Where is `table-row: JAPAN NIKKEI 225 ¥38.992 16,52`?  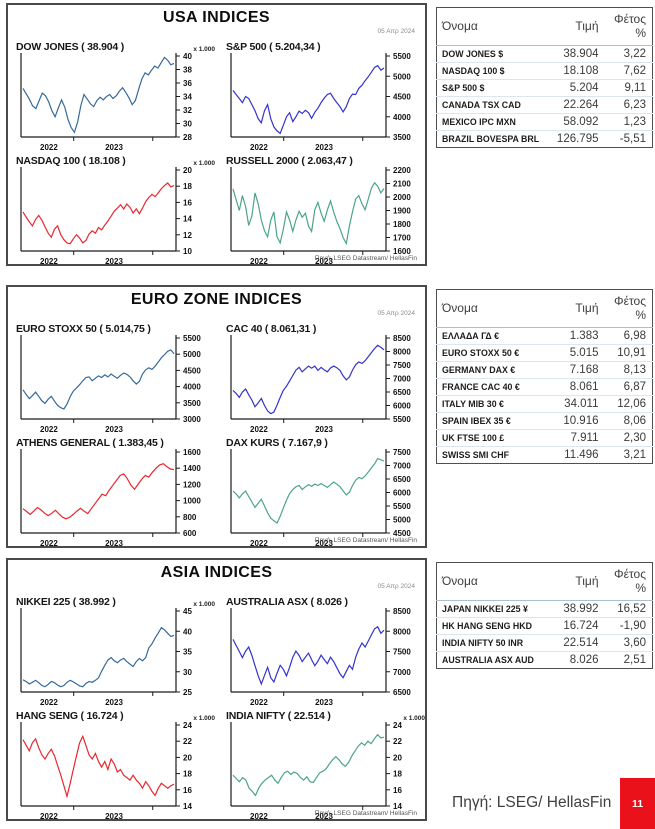
table-row: JAPAN NIKKEI 225 ¥38.992 16,52 is located at coordinates (544, 609).